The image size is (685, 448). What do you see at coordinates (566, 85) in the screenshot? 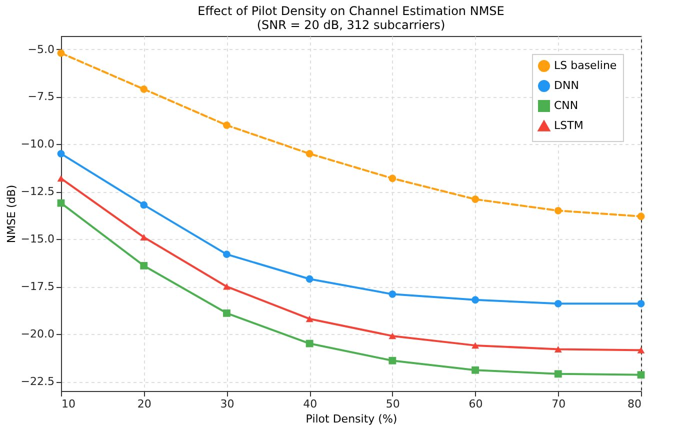
I see `legend-label: DNN` at bounding box center [566, 85].